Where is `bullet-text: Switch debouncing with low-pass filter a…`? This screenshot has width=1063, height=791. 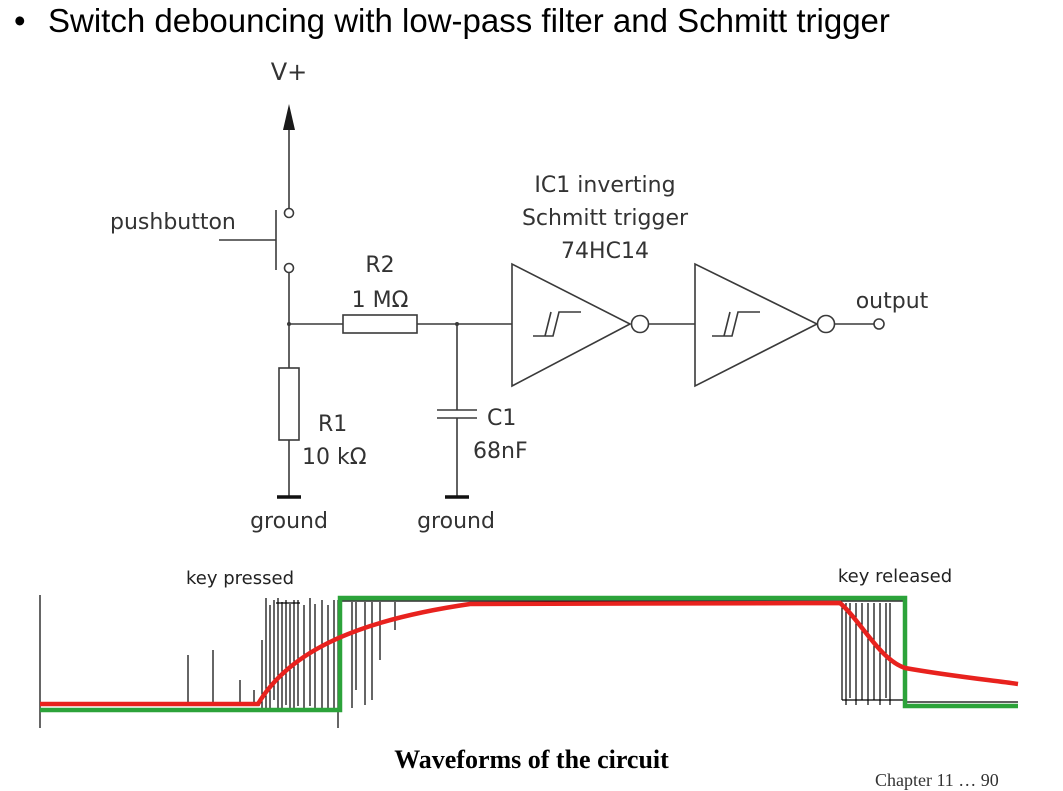 bullet-text: Switch debouncing with low-pass filter a… is located at coordinates (469, 20).